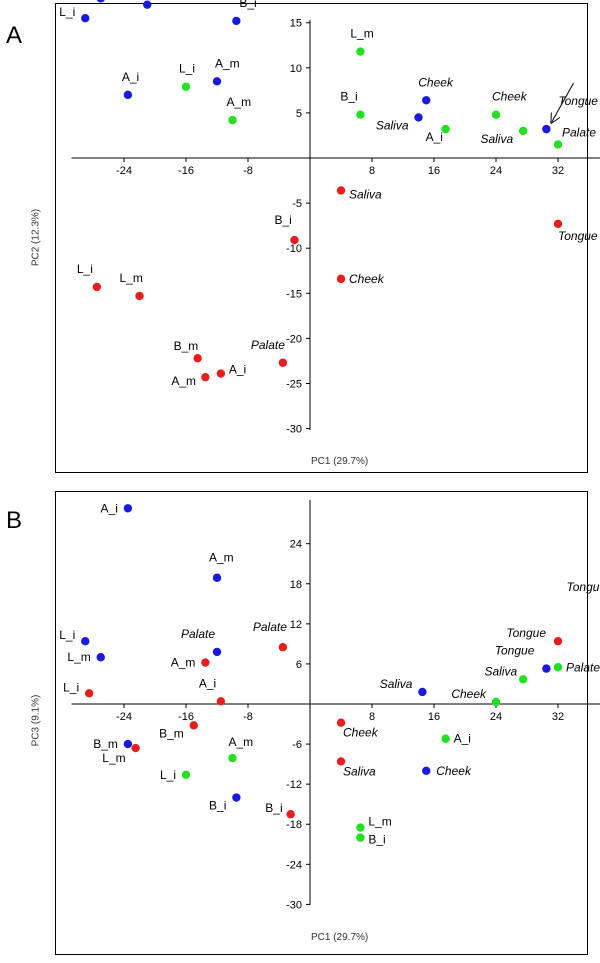  Describe the element at coordinates (36, 720) in the screenshot. I see `chart-b-ylabel: PC3 (9.1%)` at that location.